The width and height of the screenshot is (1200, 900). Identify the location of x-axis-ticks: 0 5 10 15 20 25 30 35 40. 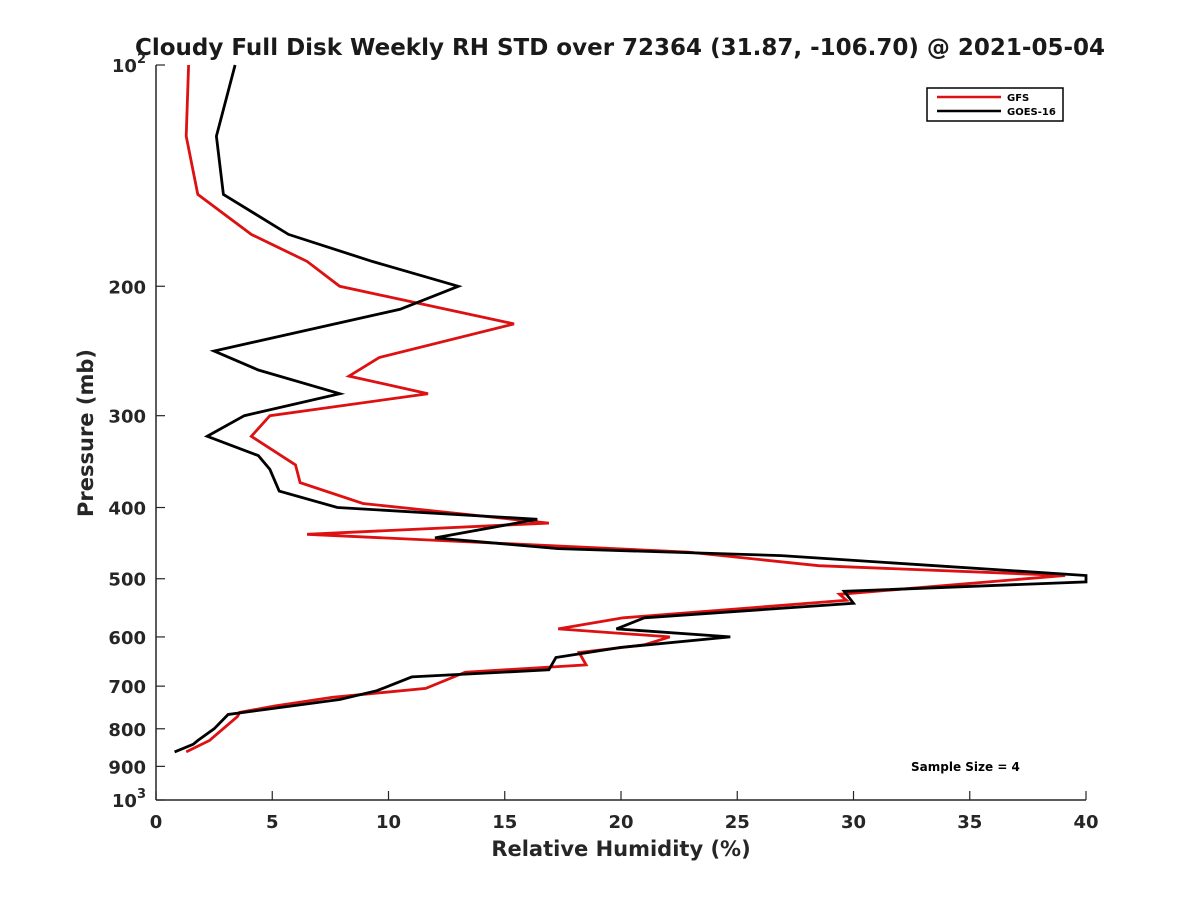
(624, 812).